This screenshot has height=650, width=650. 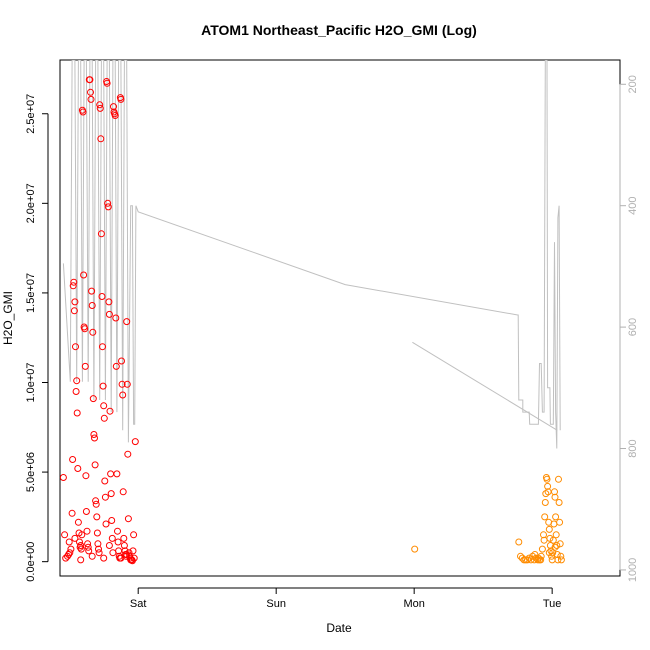 What do you see at coordinates (8, 318) in the screenshot?
I see `y-axis-label: H2O_GMI` at bounding box center [8, 318].